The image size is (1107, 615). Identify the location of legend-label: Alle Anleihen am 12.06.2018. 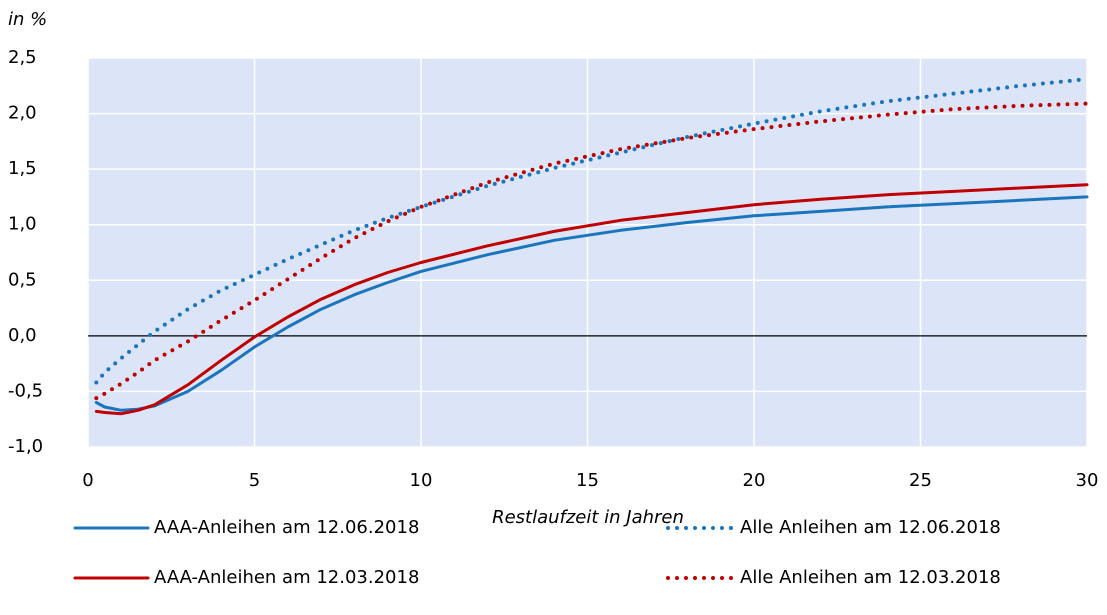
(870, 527).